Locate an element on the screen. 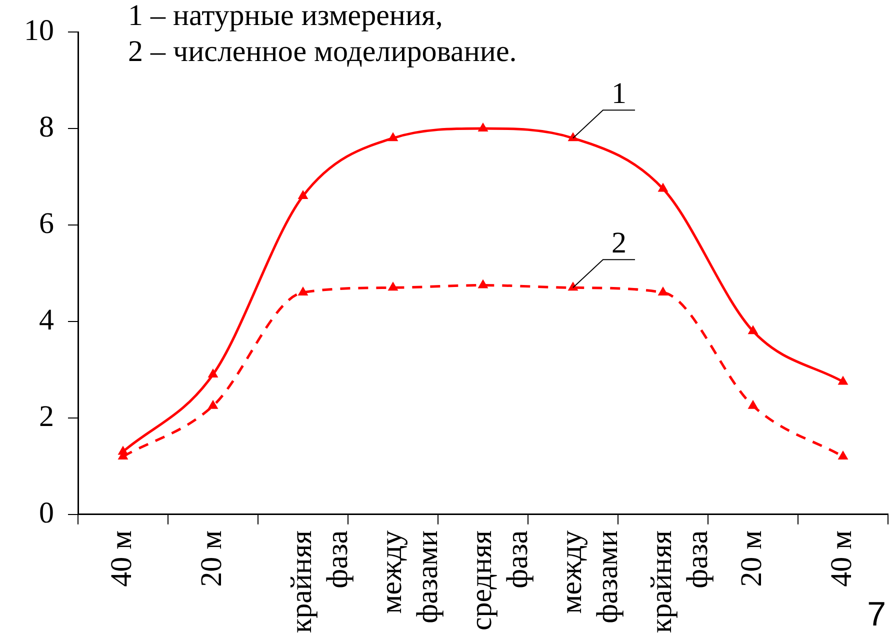  text: 1 – натурные измерения, is located at coordinates (285, 16).